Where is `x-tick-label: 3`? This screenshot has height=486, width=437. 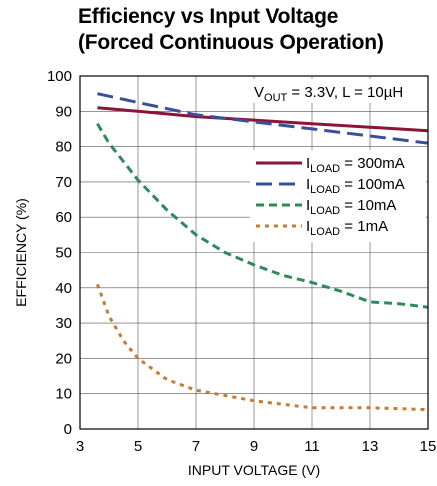 x-tick-label: 3 is located at coordinates (80, 446).